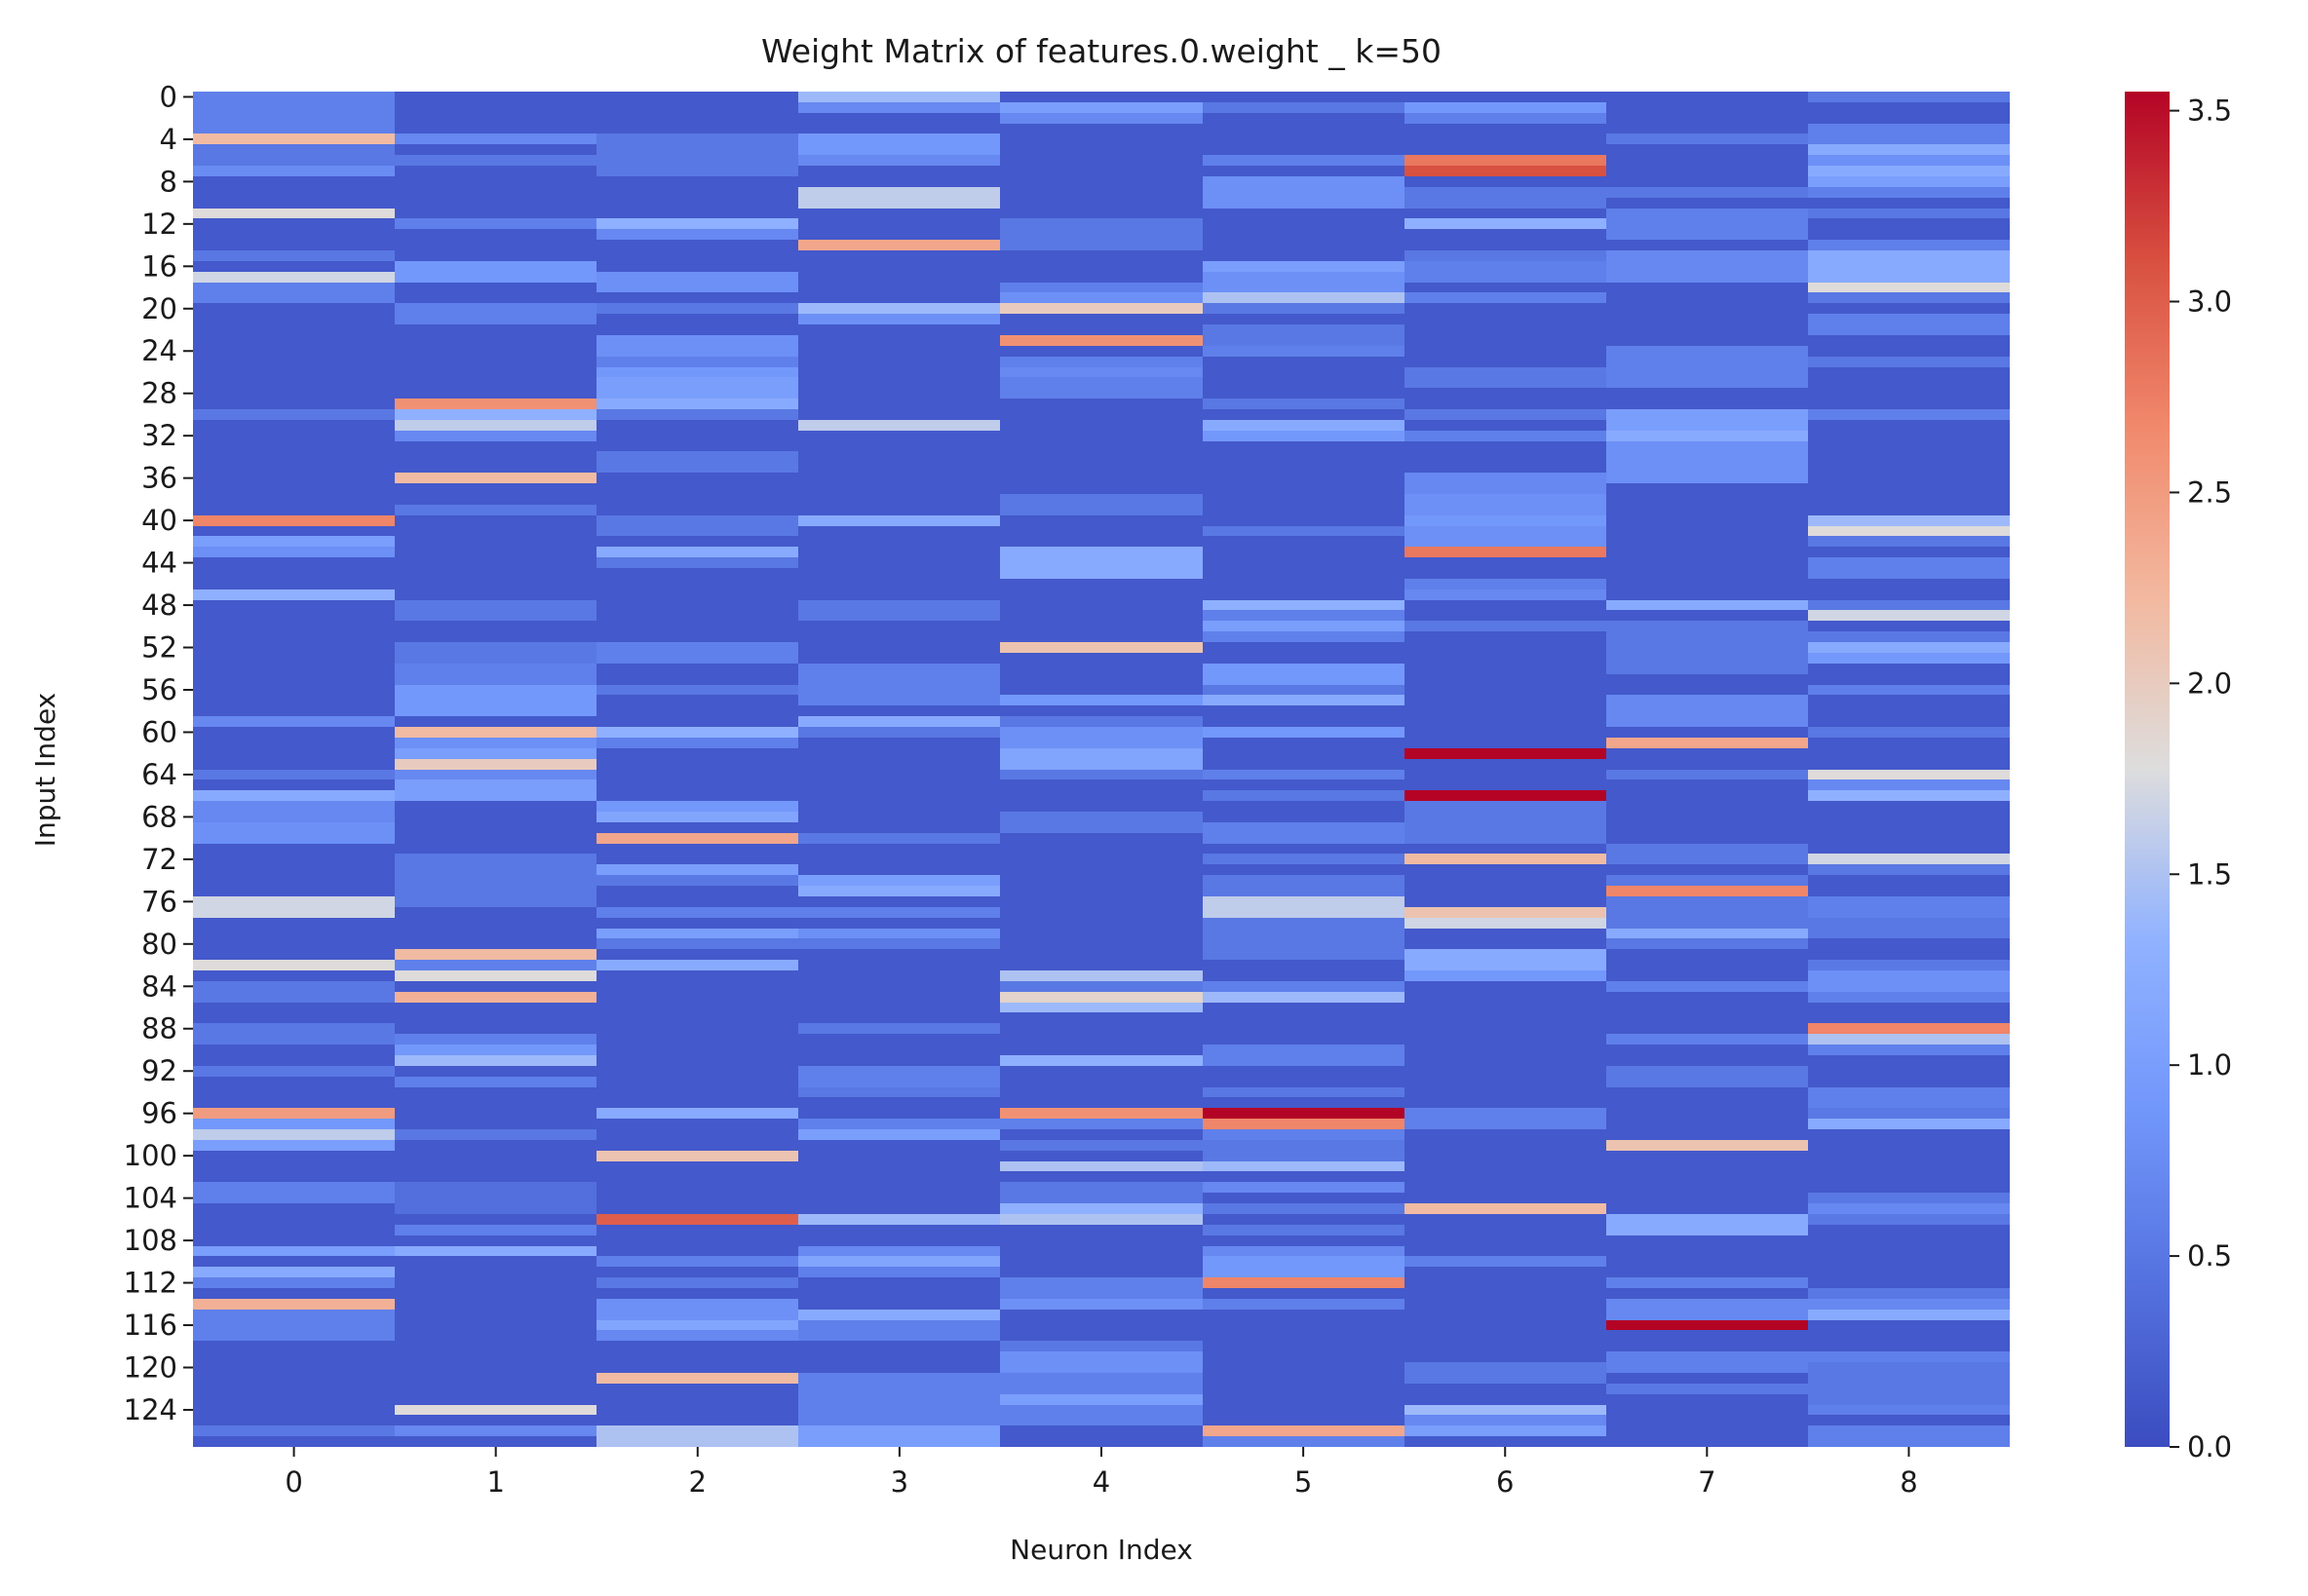  I want to click on x-tick-label: 1, so click(495, 1482).